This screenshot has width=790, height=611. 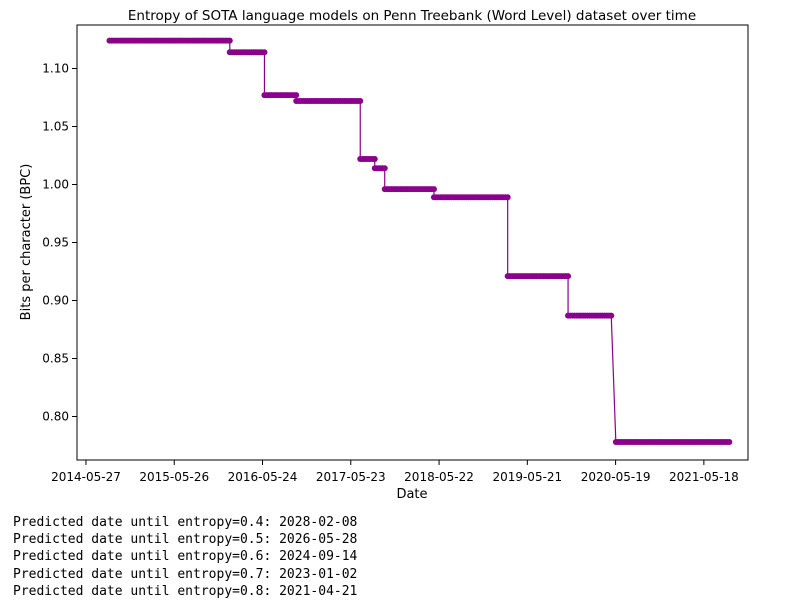 I want to click on y-axis-ticks: 0.80 0.85 0.90 0.95 1.00 1.05 1.10, so click(x=59, y=243).